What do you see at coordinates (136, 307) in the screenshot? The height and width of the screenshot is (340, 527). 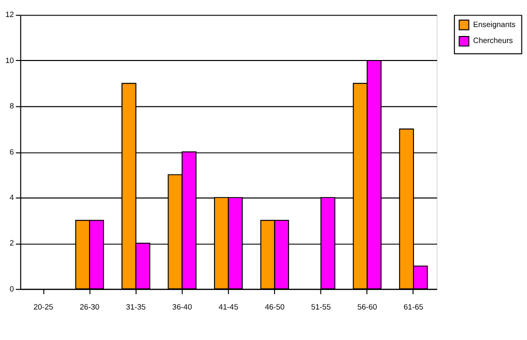 I see `x-tick-label: 31-35` at bounding box center [136, 307].